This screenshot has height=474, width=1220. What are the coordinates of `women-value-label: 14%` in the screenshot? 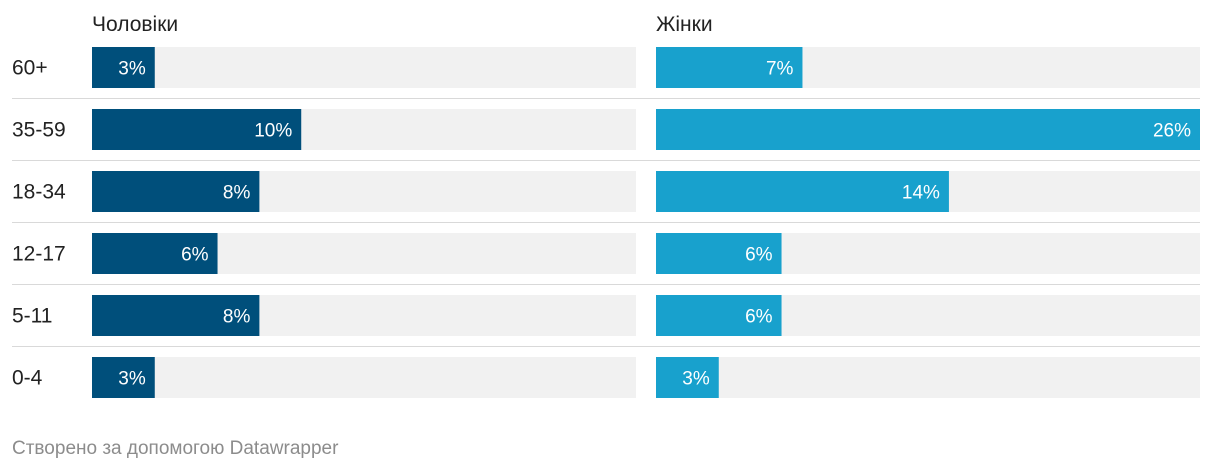 It's located at (921, 193).